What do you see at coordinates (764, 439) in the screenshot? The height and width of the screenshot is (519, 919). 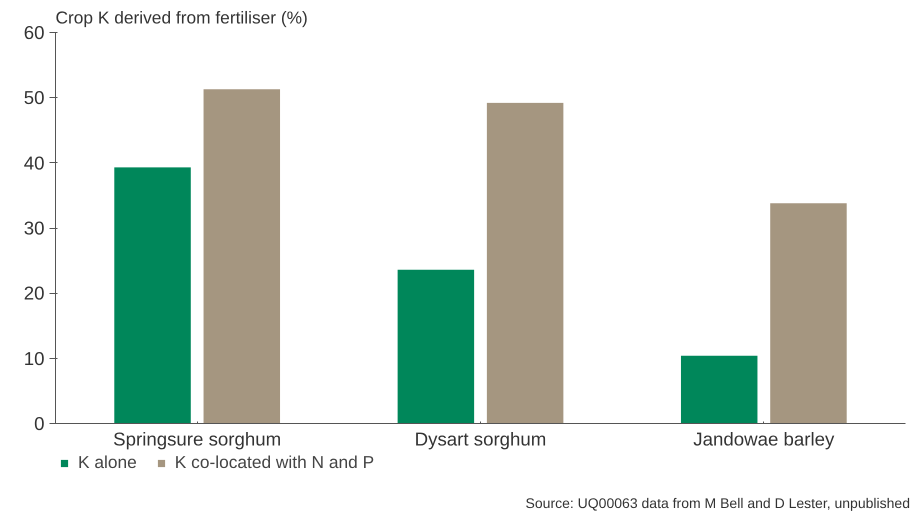 I see `x-tick-label: Jandowae barley` at bounding box center [764, 439].